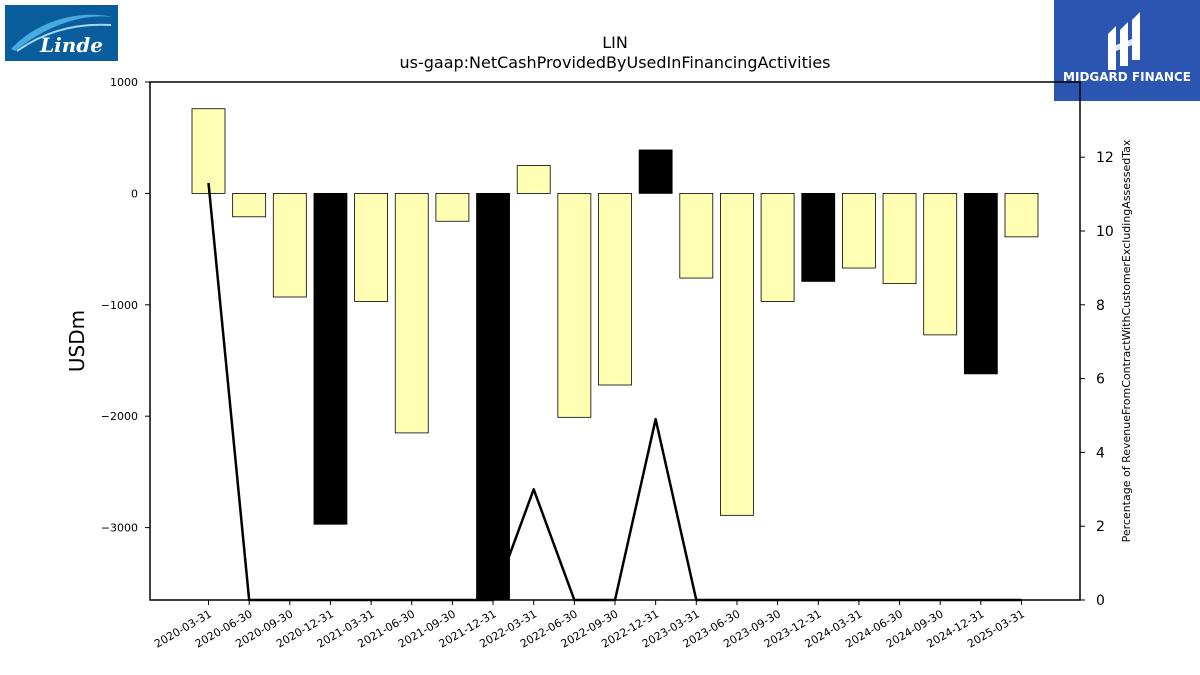  What do you see at coordinates (1100, 306) in the screenshot?
I see `y2-tick-label: 8` at bounding box center [1100, 306].